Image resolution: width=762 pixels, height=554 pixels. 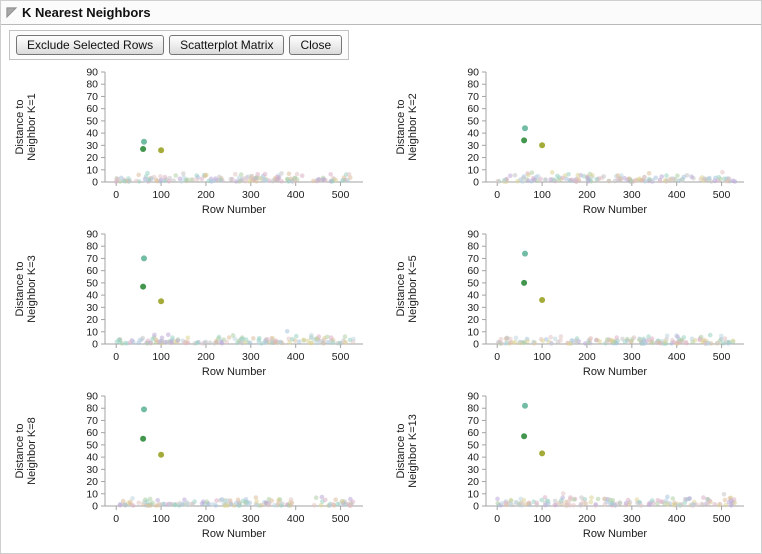 What do you see at coordinates (413, 127) in the screenshot?
I see `svg-text: Neighbor K=2` at bounding box center [413, 127].